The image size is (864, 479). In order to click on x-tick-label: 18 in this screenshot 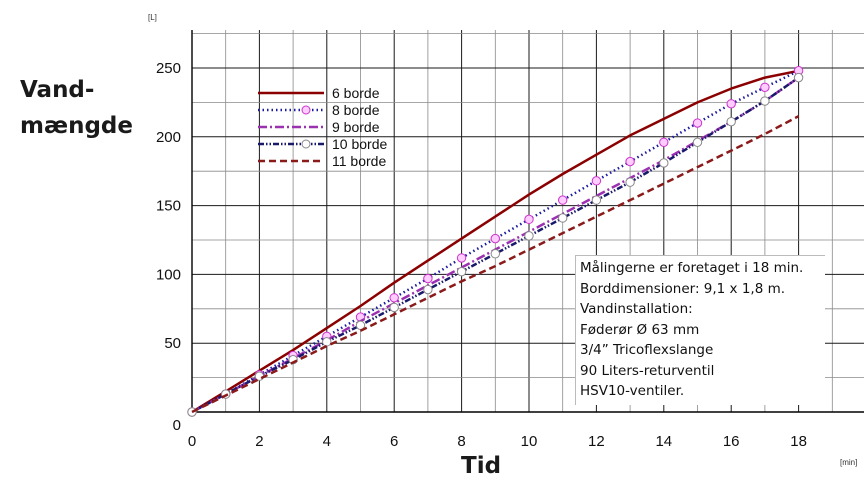, I will do `click(798, 441)`.